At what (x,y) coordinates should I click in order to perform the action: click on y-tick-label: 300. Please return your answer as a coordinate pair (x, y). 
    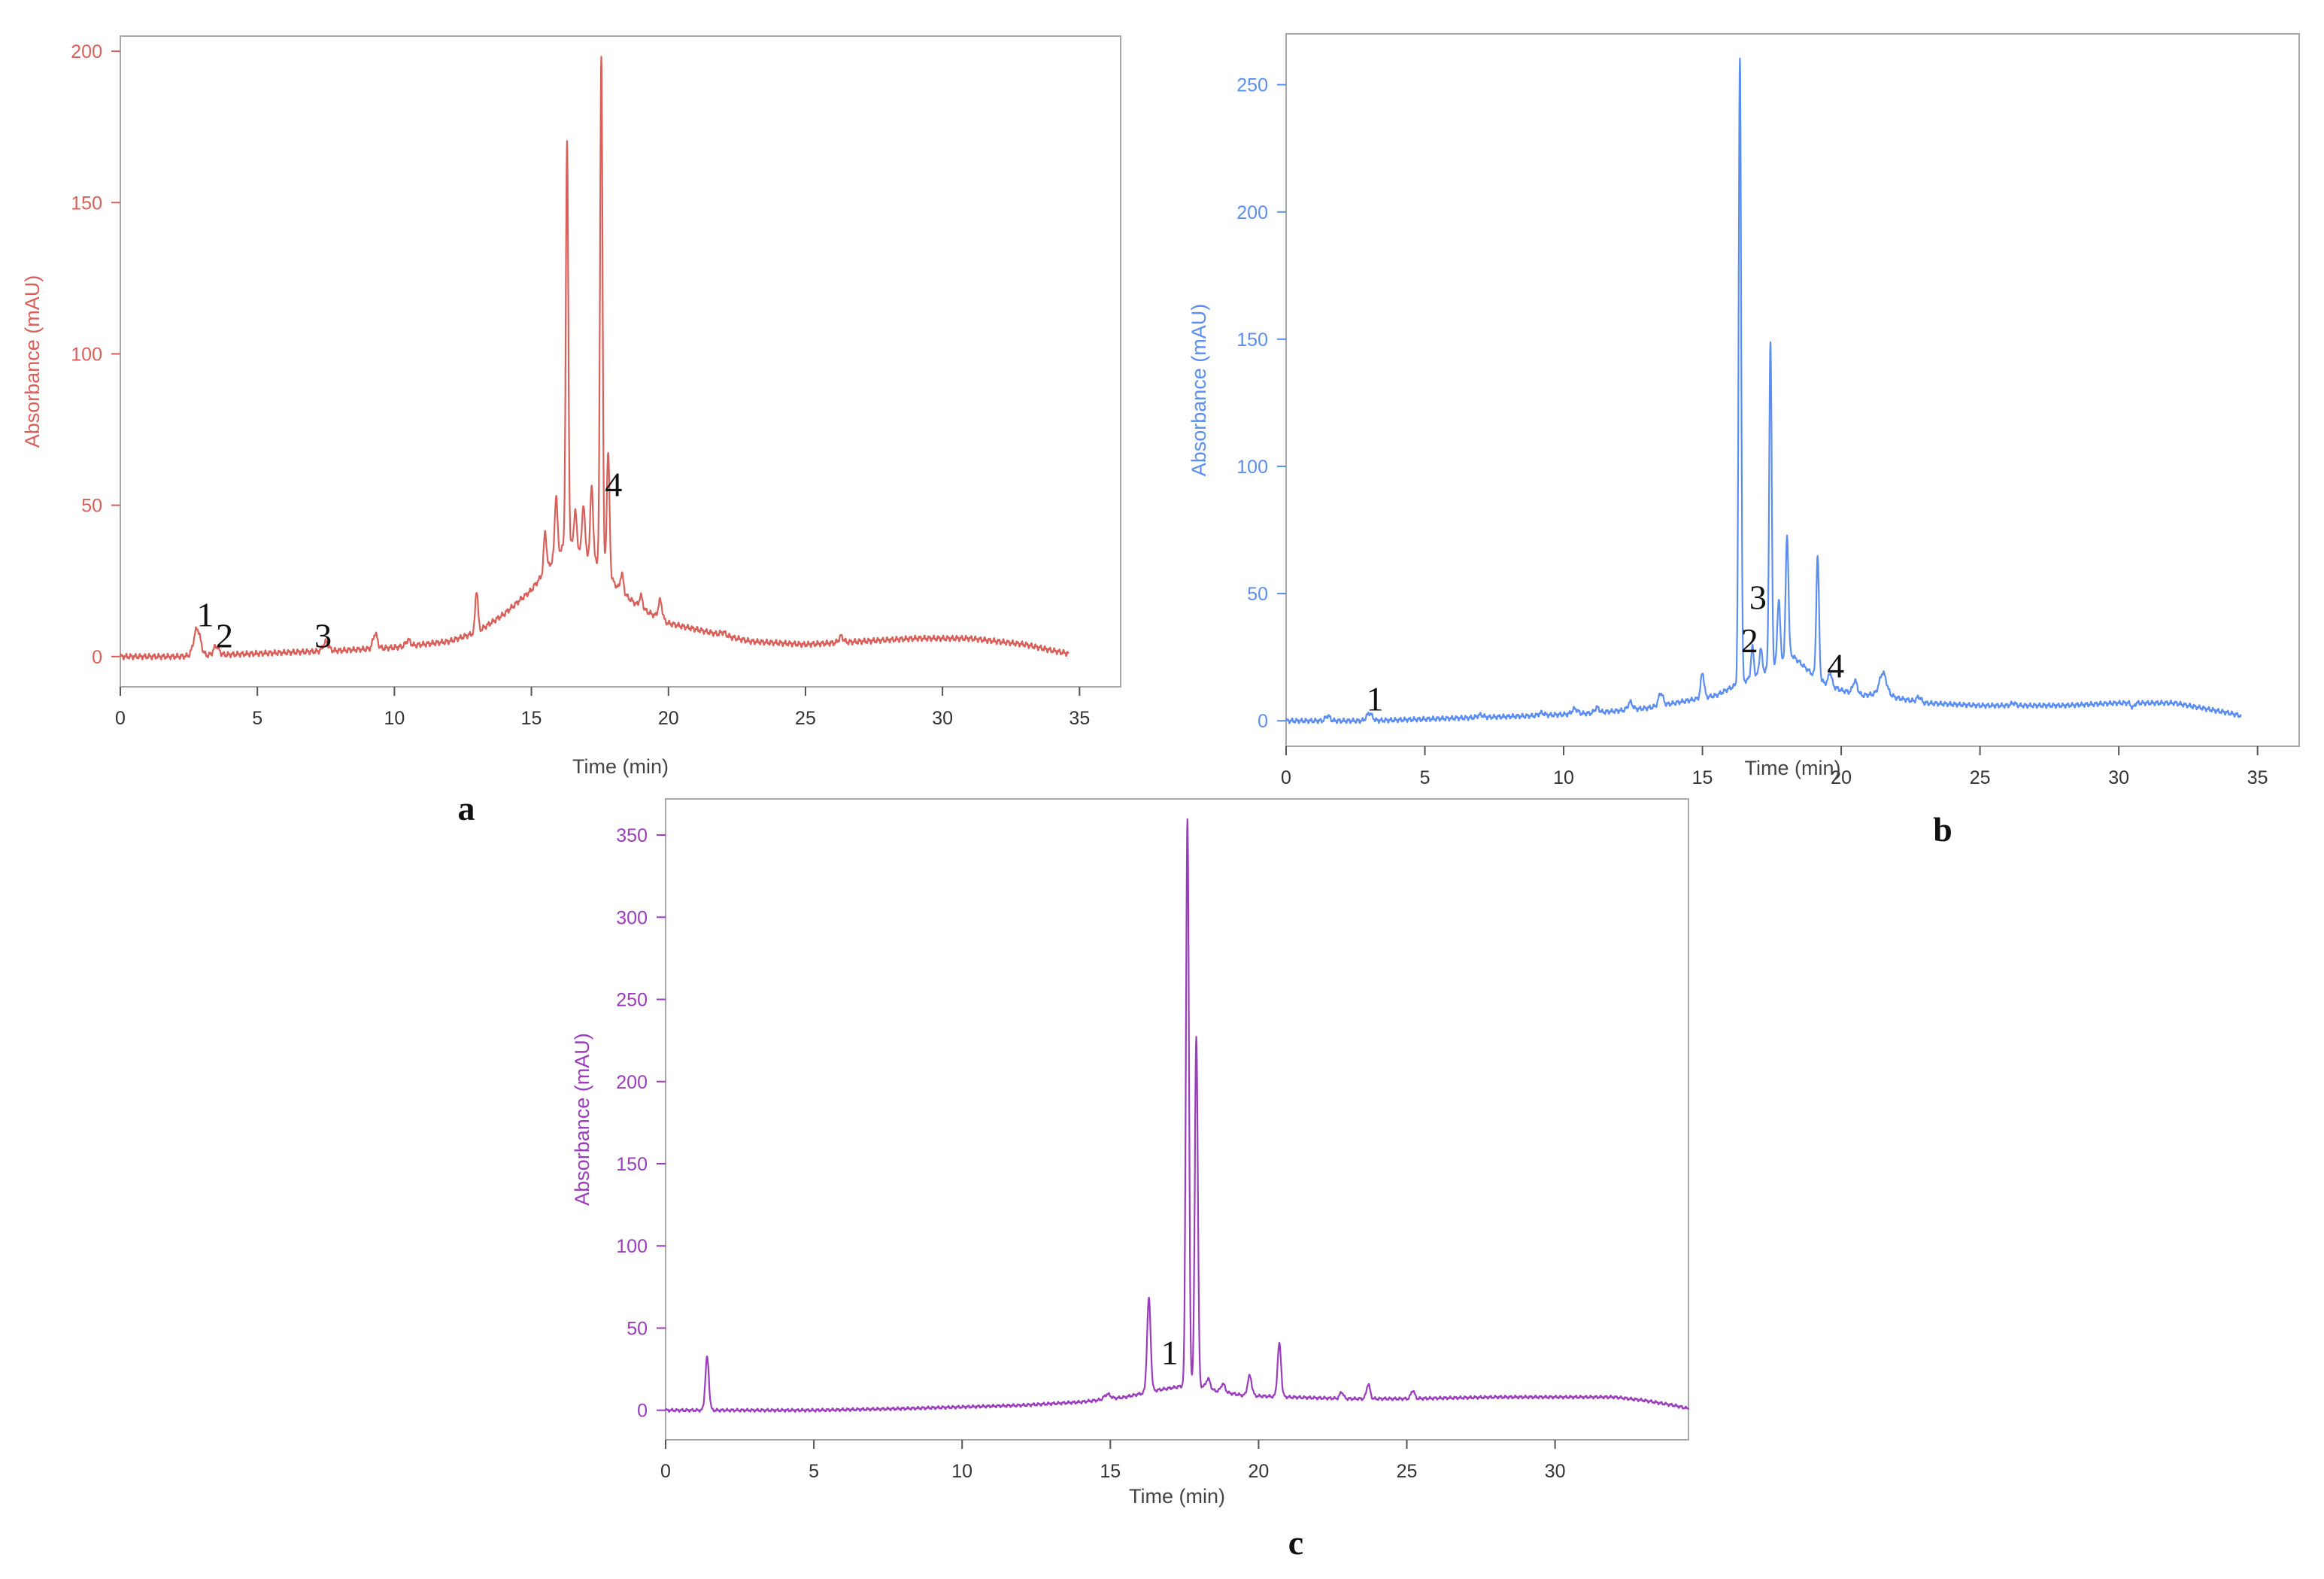
    Looking at the image, I should click on (632, 918).